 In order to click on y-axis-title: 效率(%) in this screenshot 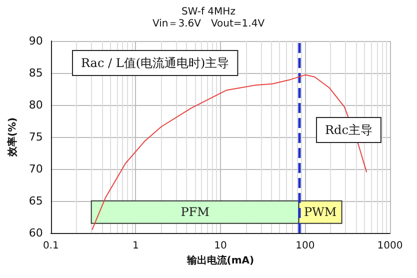, I will do `click(12, 137)`.